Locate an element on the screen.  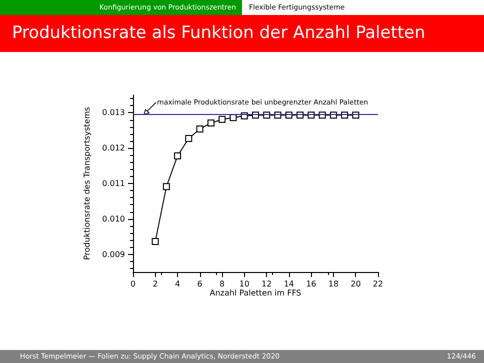
x-axis-title: Anzahl Paletten im FFS is located at coordinates (256, 293).